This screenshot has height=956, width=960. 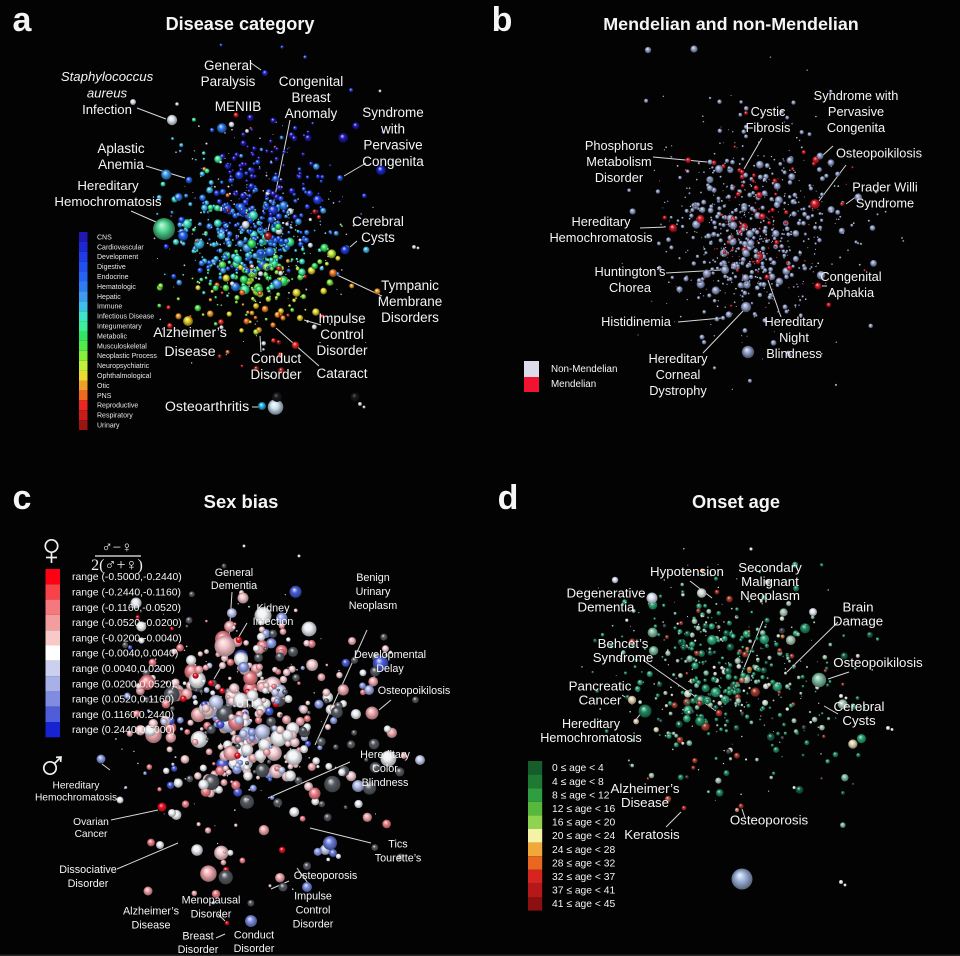 I want to click on svg-text: Infectious Disease, so click(x=125, y=317).